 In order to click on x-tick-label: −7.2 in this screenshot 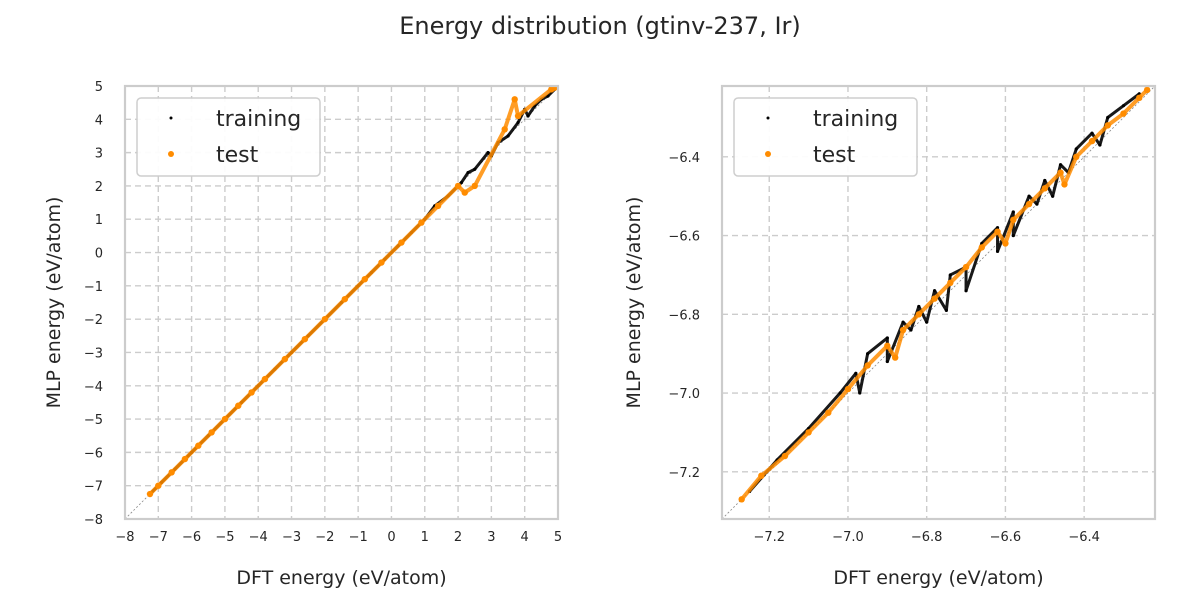, I will do `click(769, 537)`.